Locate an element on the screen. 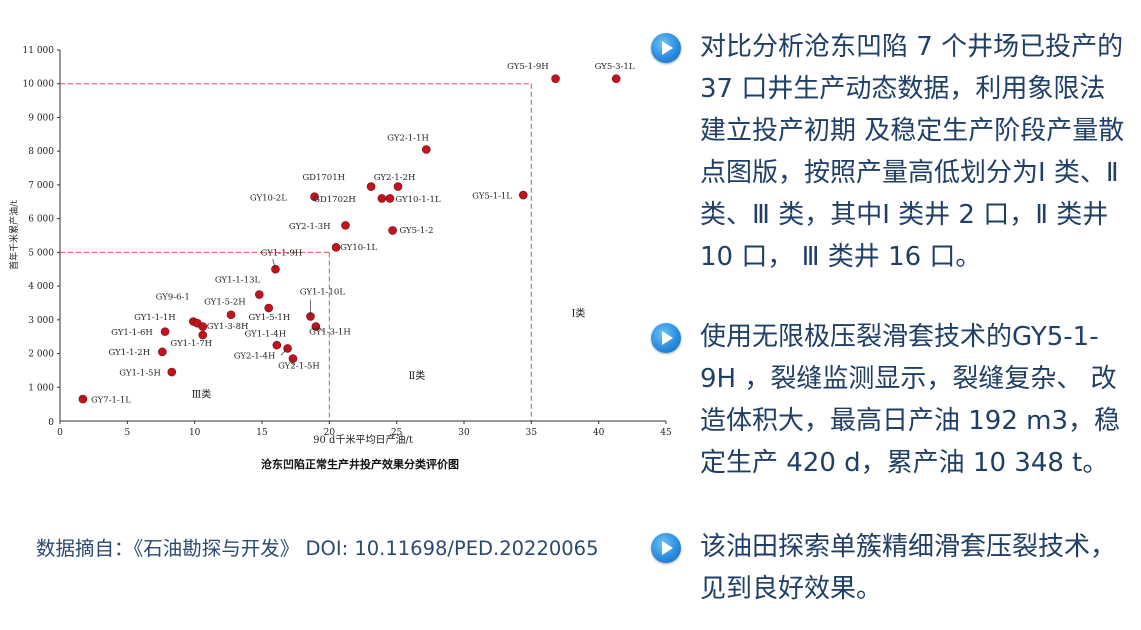  origin-tick-label: 0 is located at coordinates (51, 423).